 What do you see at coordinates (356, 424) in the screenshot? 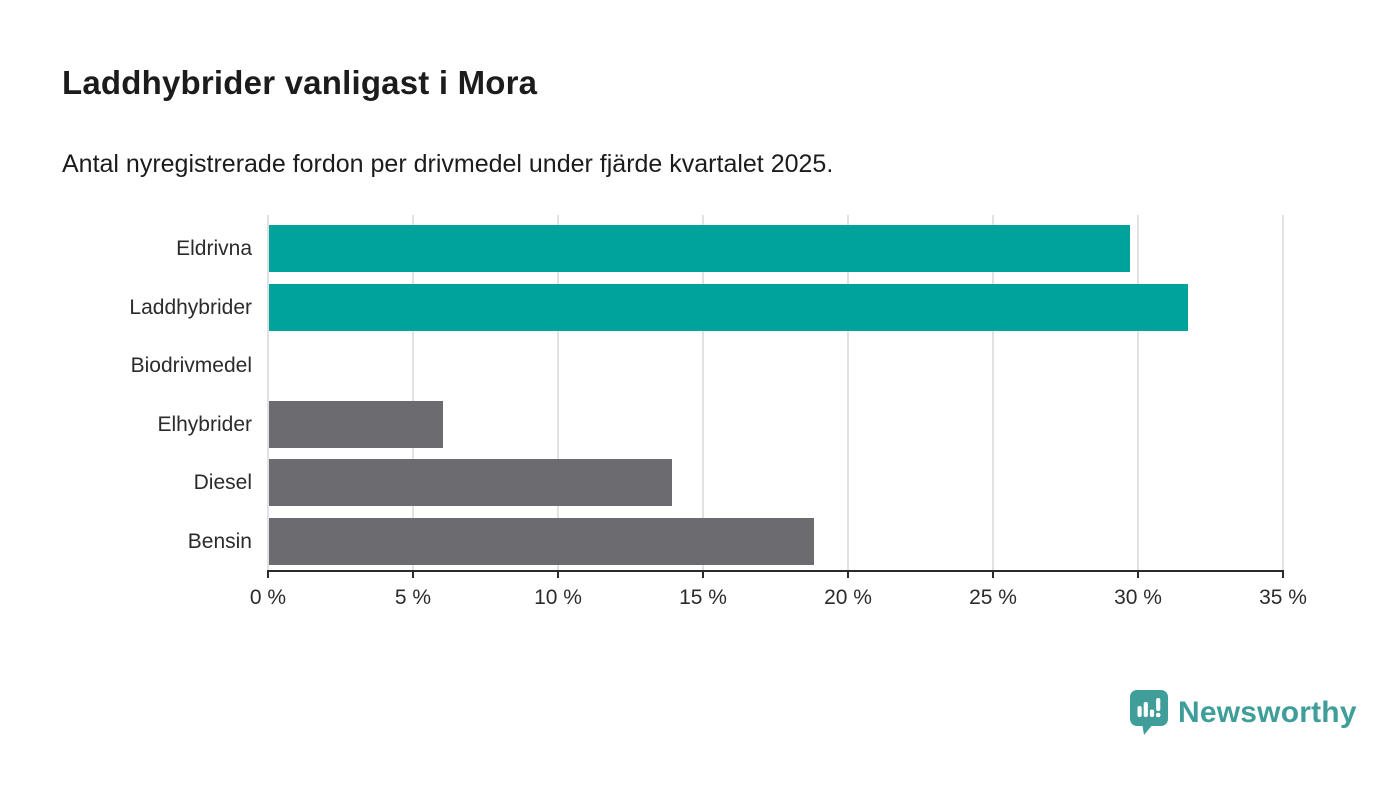
I see `bar-elhybrider` at bounding box center [356, 424].